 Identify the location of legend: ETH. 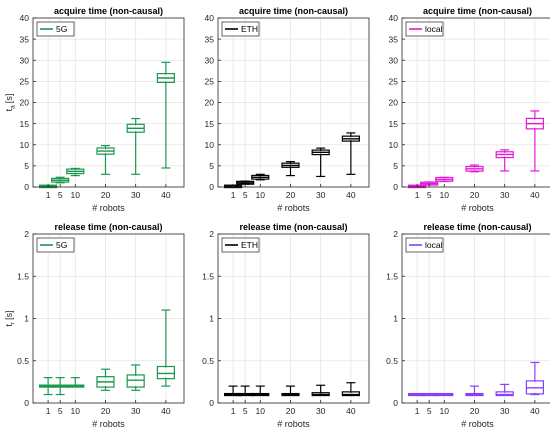
(240, 29).